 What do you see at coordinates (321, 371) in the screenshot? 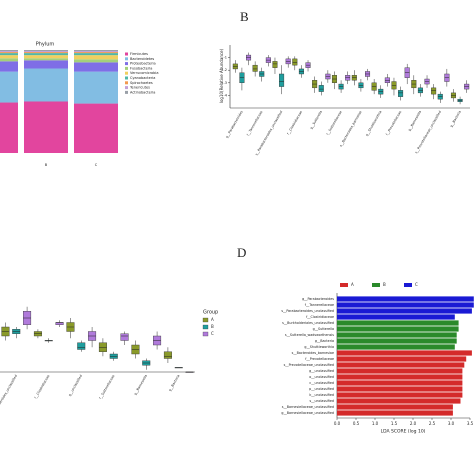
I see `y-tick-label: g__unclassified` at bounding box center [321, 371].